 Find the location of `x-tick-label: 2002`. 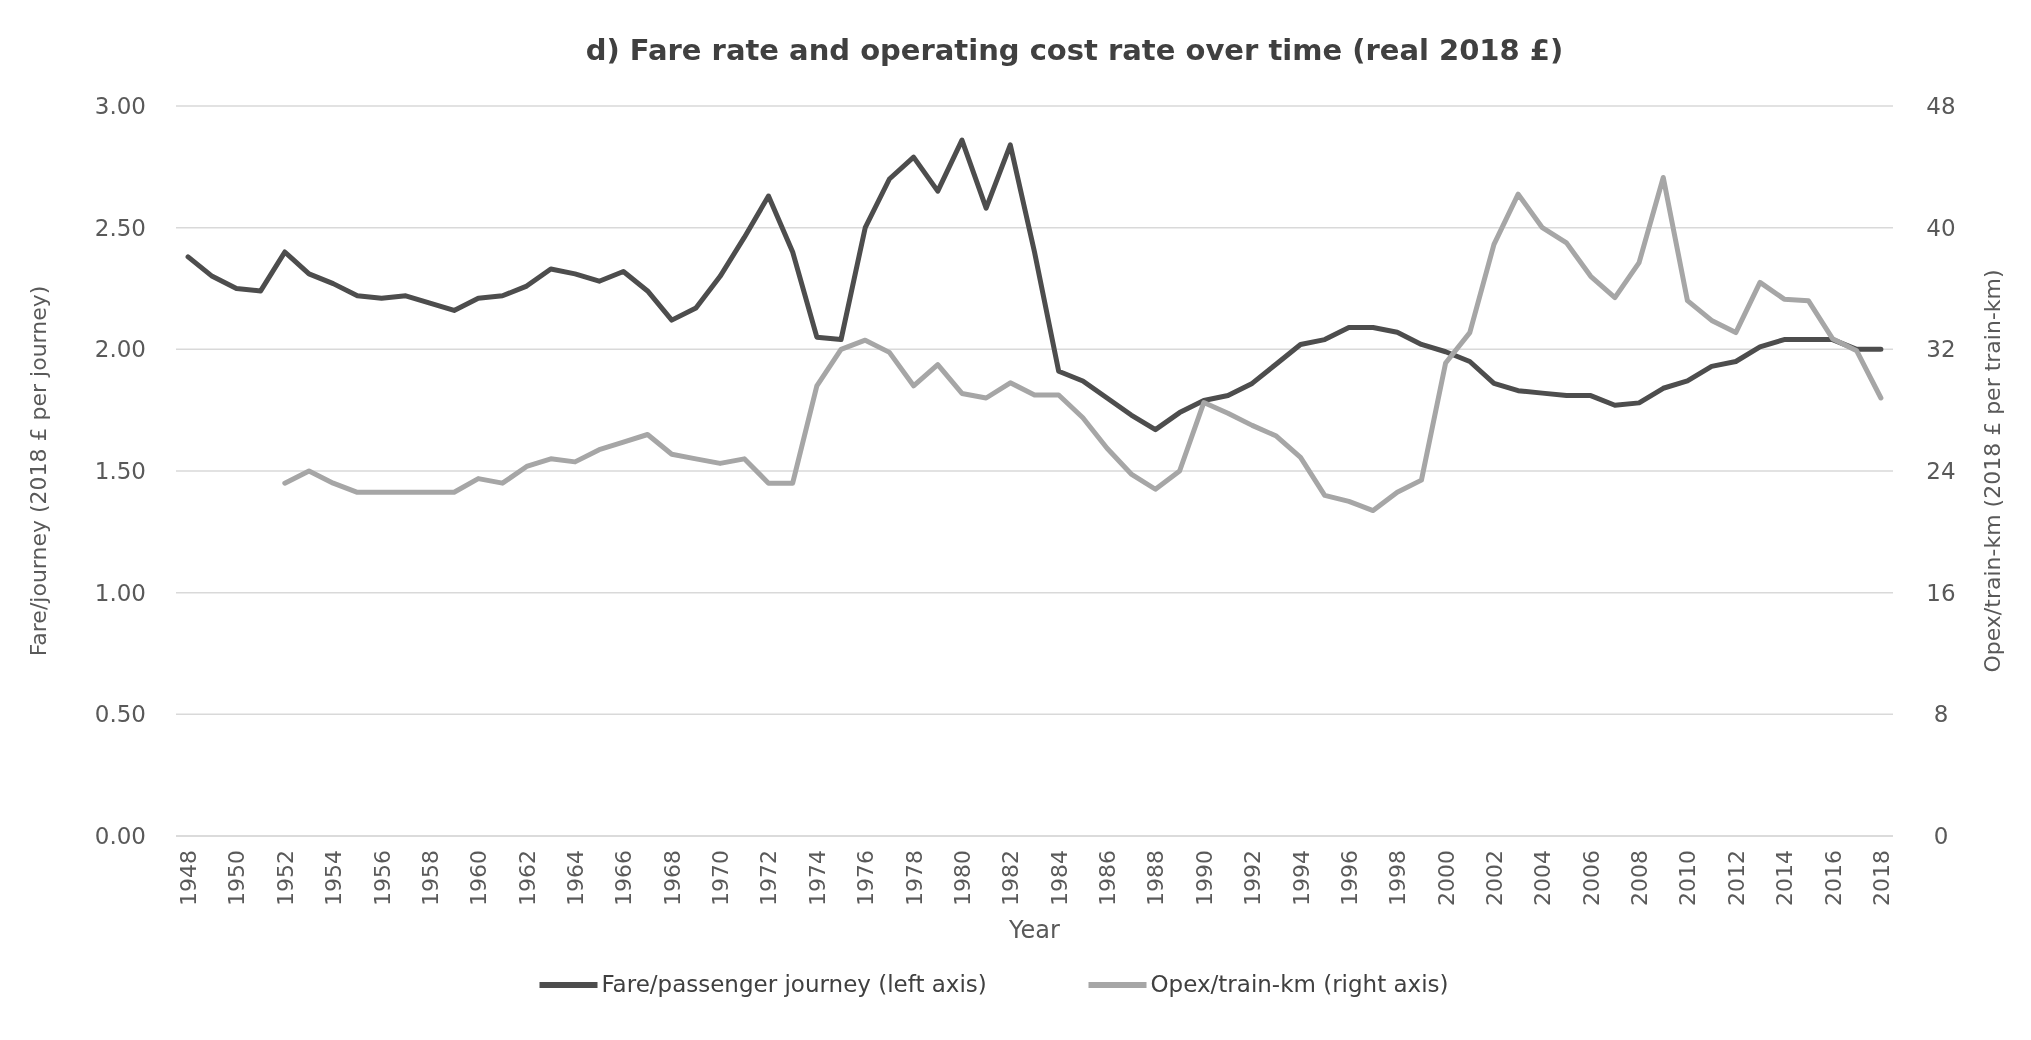

x-tick-label: 2002 is located at coordinates (1494, 878).